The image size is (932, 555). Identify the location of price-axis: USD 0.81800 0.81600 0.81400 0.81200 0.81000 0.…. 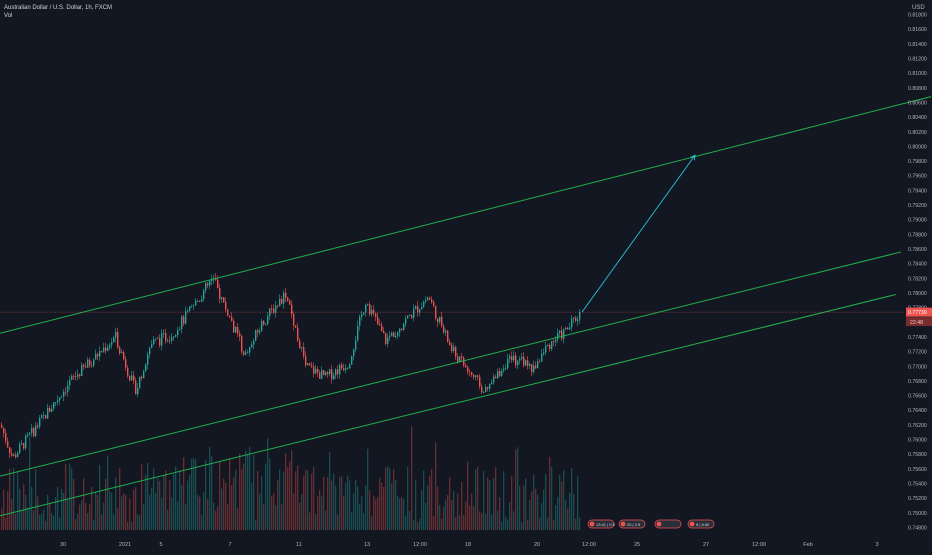
(919, 268).